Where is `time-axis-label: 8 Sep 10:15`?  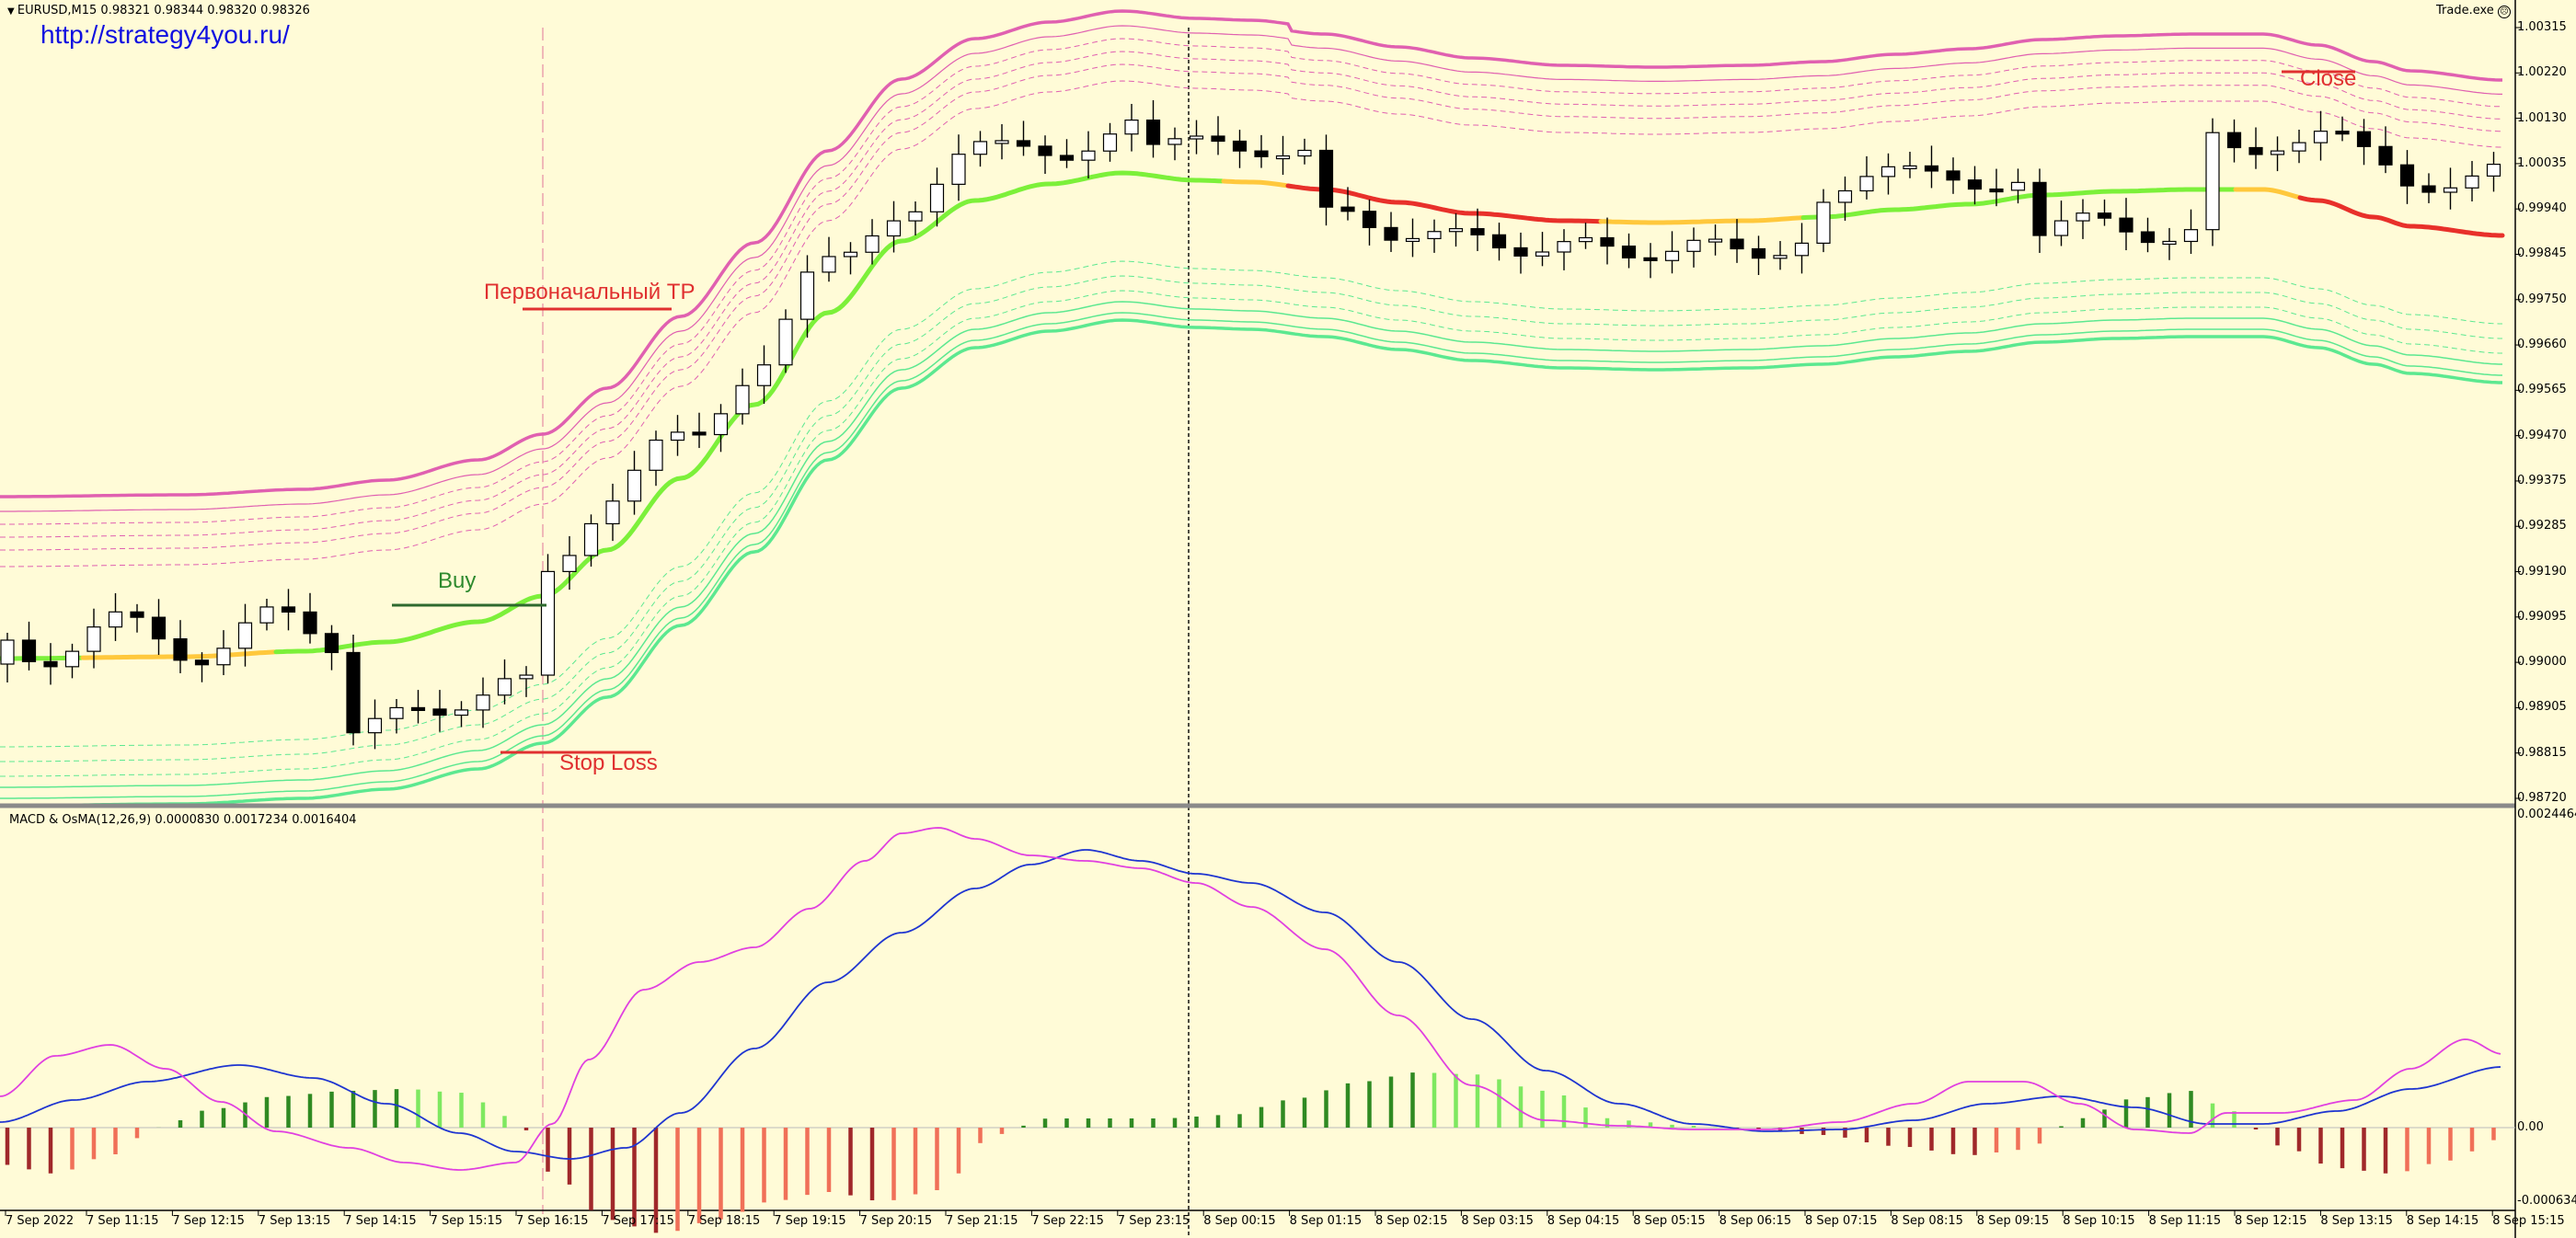 time-axis-label: 8 Sep 10:15 is located at coordinates (2099, 1221).